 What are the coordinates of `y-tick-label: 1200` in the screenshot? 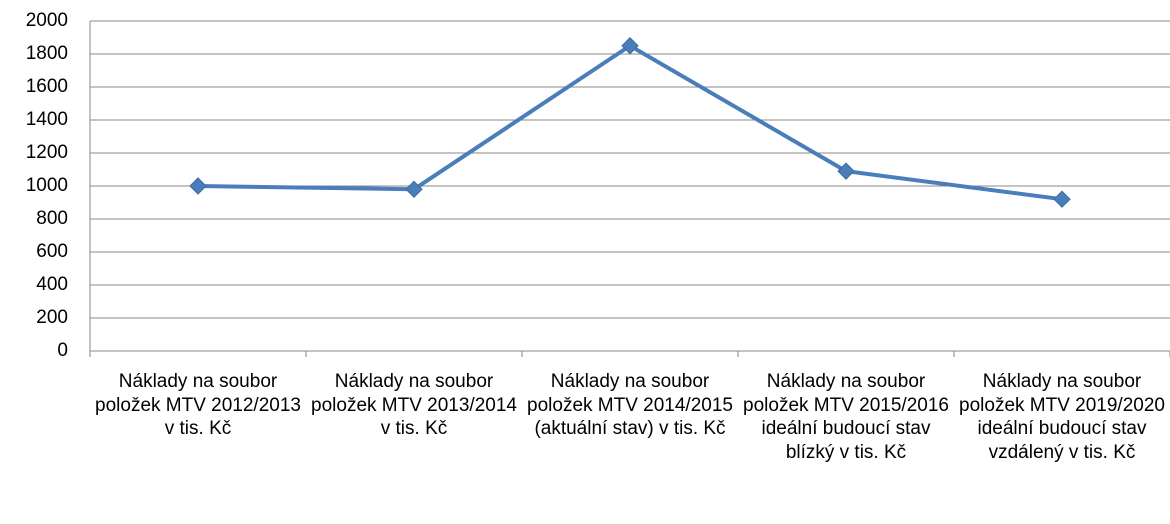 It's located at (47, 152).